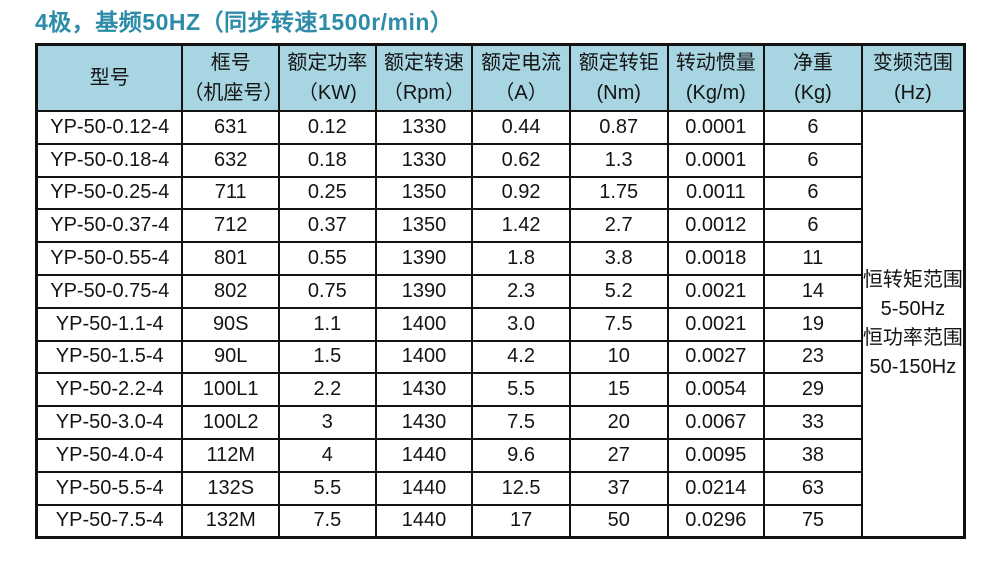  Describe the element at coordinates (813, 521) in the screenshot. I see `table-cell: 75` at that location.